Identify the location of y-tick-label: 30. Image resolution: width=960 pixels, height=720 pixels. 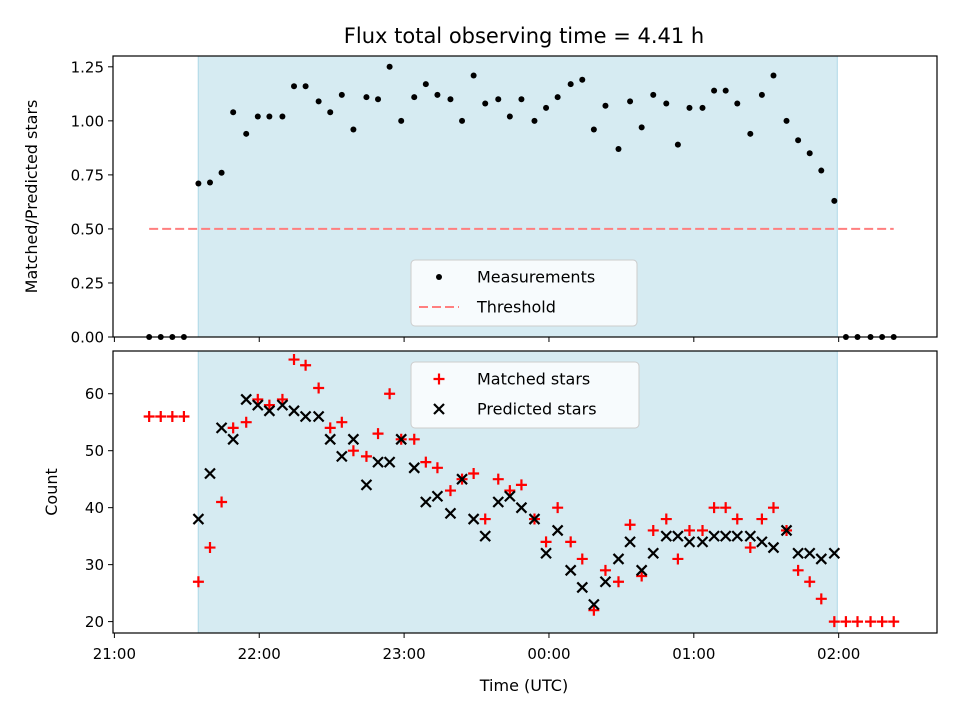
(94, 565).